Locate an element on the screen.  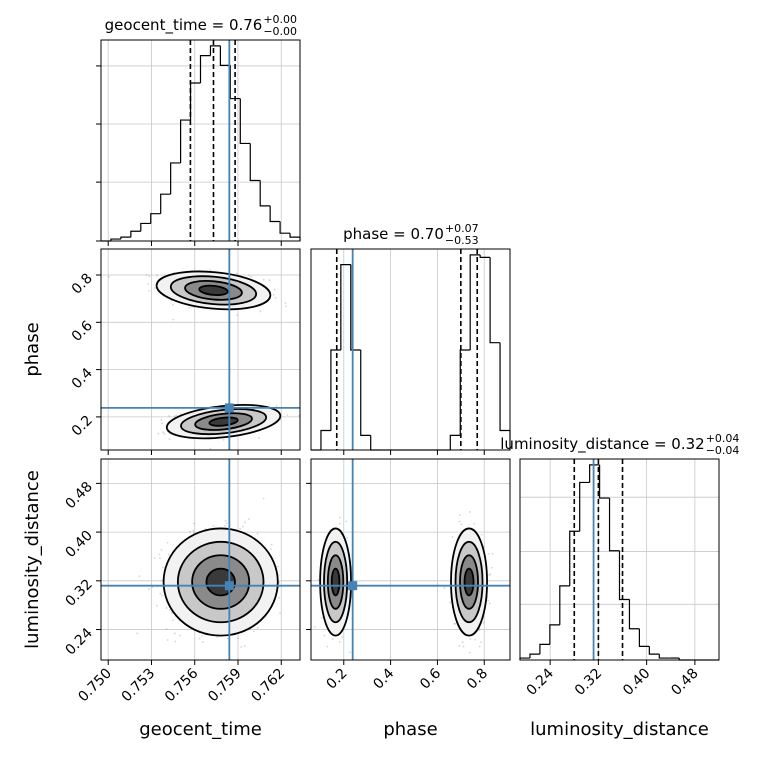
luminosity-distance-vs-geocent-time-ytick-label-0: 0.24 is located at coordinates (78, 641).